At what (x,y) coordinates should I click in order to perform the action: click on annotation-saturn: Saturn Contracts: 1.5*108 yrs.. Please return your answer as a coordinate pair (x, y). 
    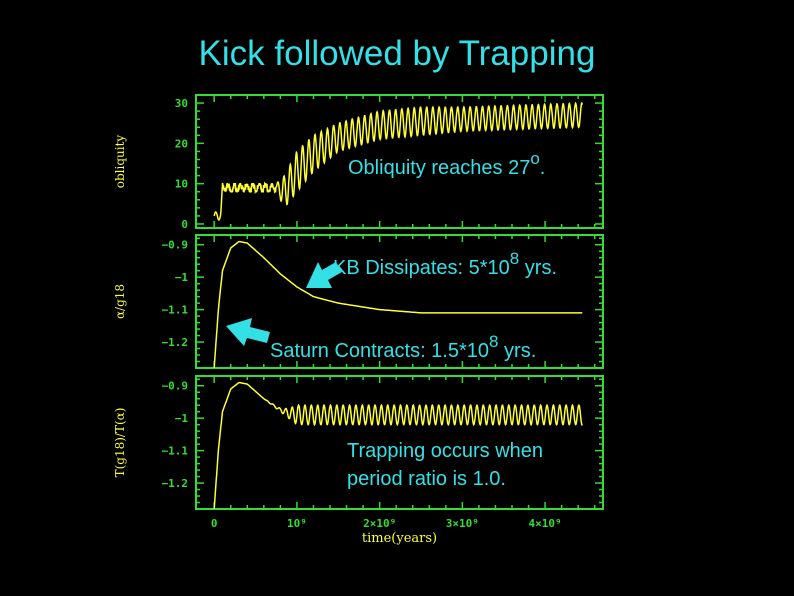
    Looking at the image, I should click on (403, 351).